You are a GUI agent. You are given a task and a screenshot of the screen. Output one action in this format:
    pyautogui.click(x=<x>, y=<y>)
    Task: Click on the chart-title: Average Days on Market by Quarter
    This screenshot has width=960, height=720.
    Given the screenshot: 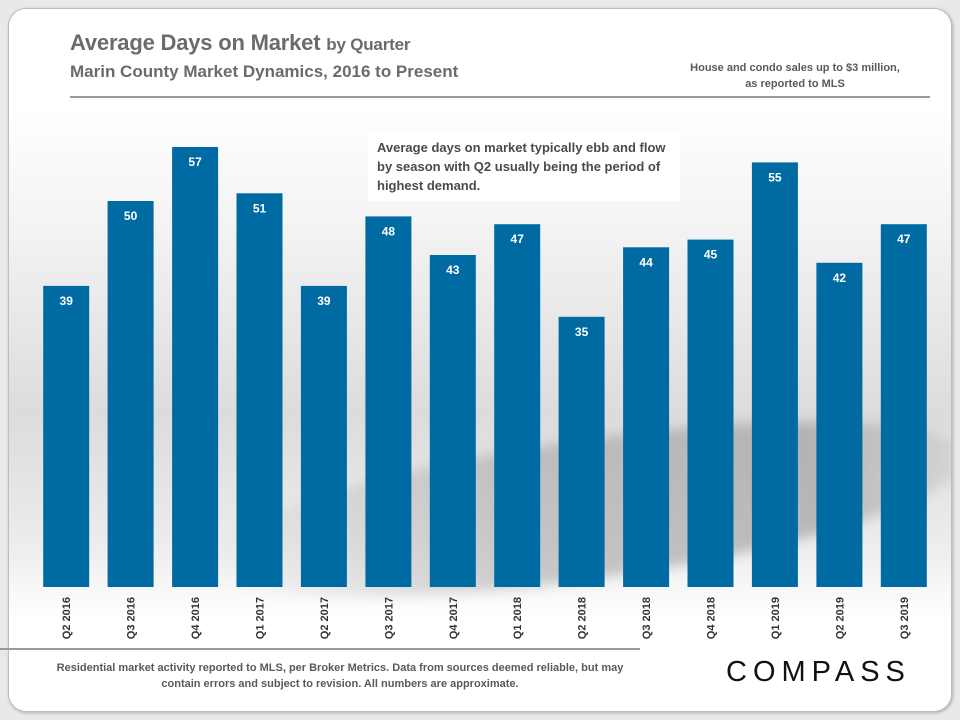 What is the action you would take?
    pyautogui.click(x=240, y=43)
    